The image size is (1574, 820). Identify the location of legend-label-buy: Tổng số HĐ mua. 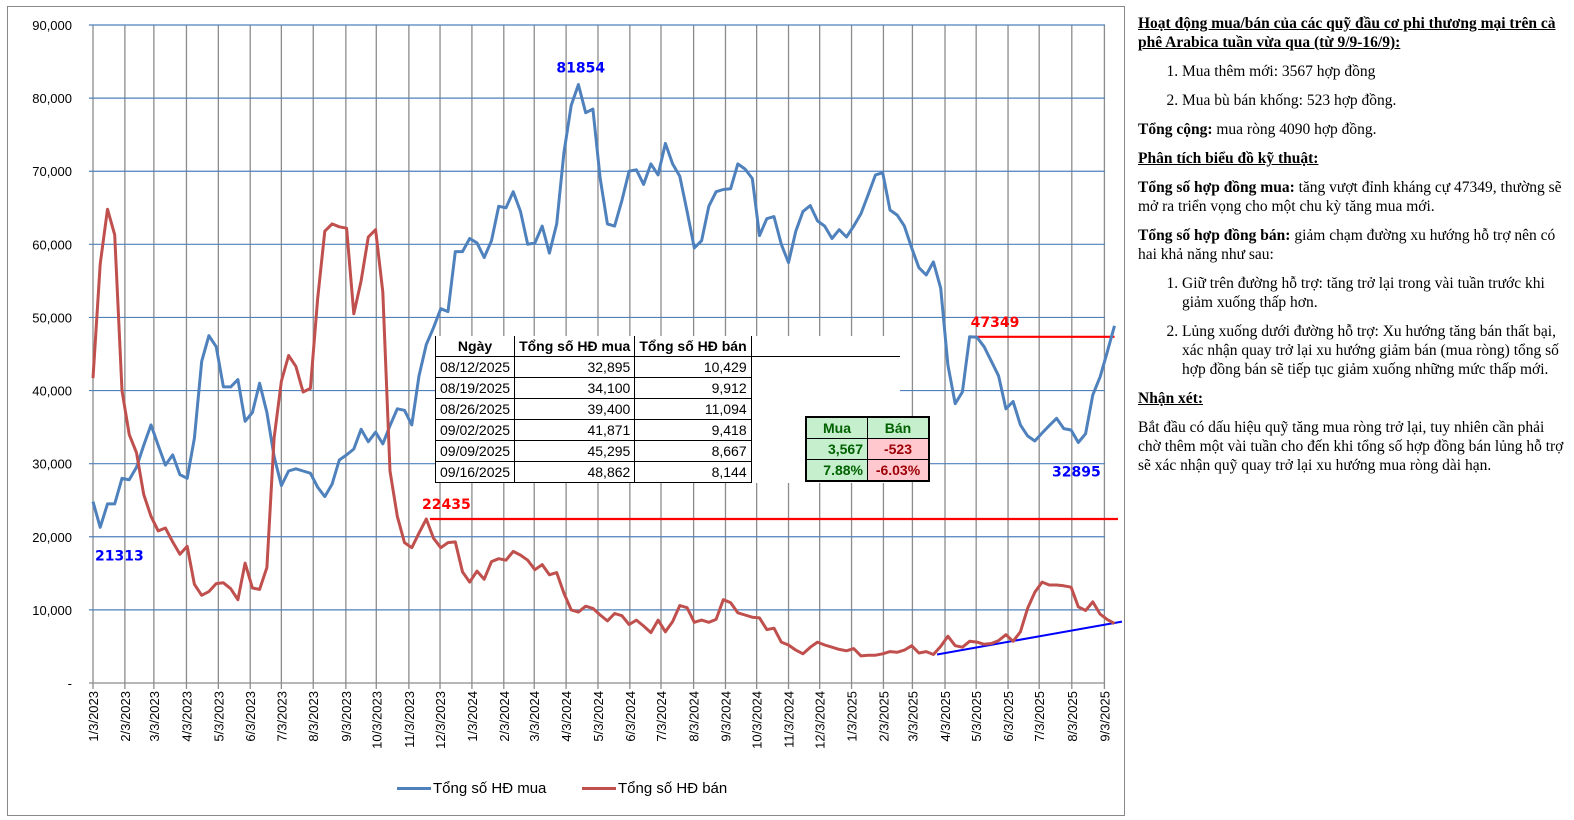
(490, 788).